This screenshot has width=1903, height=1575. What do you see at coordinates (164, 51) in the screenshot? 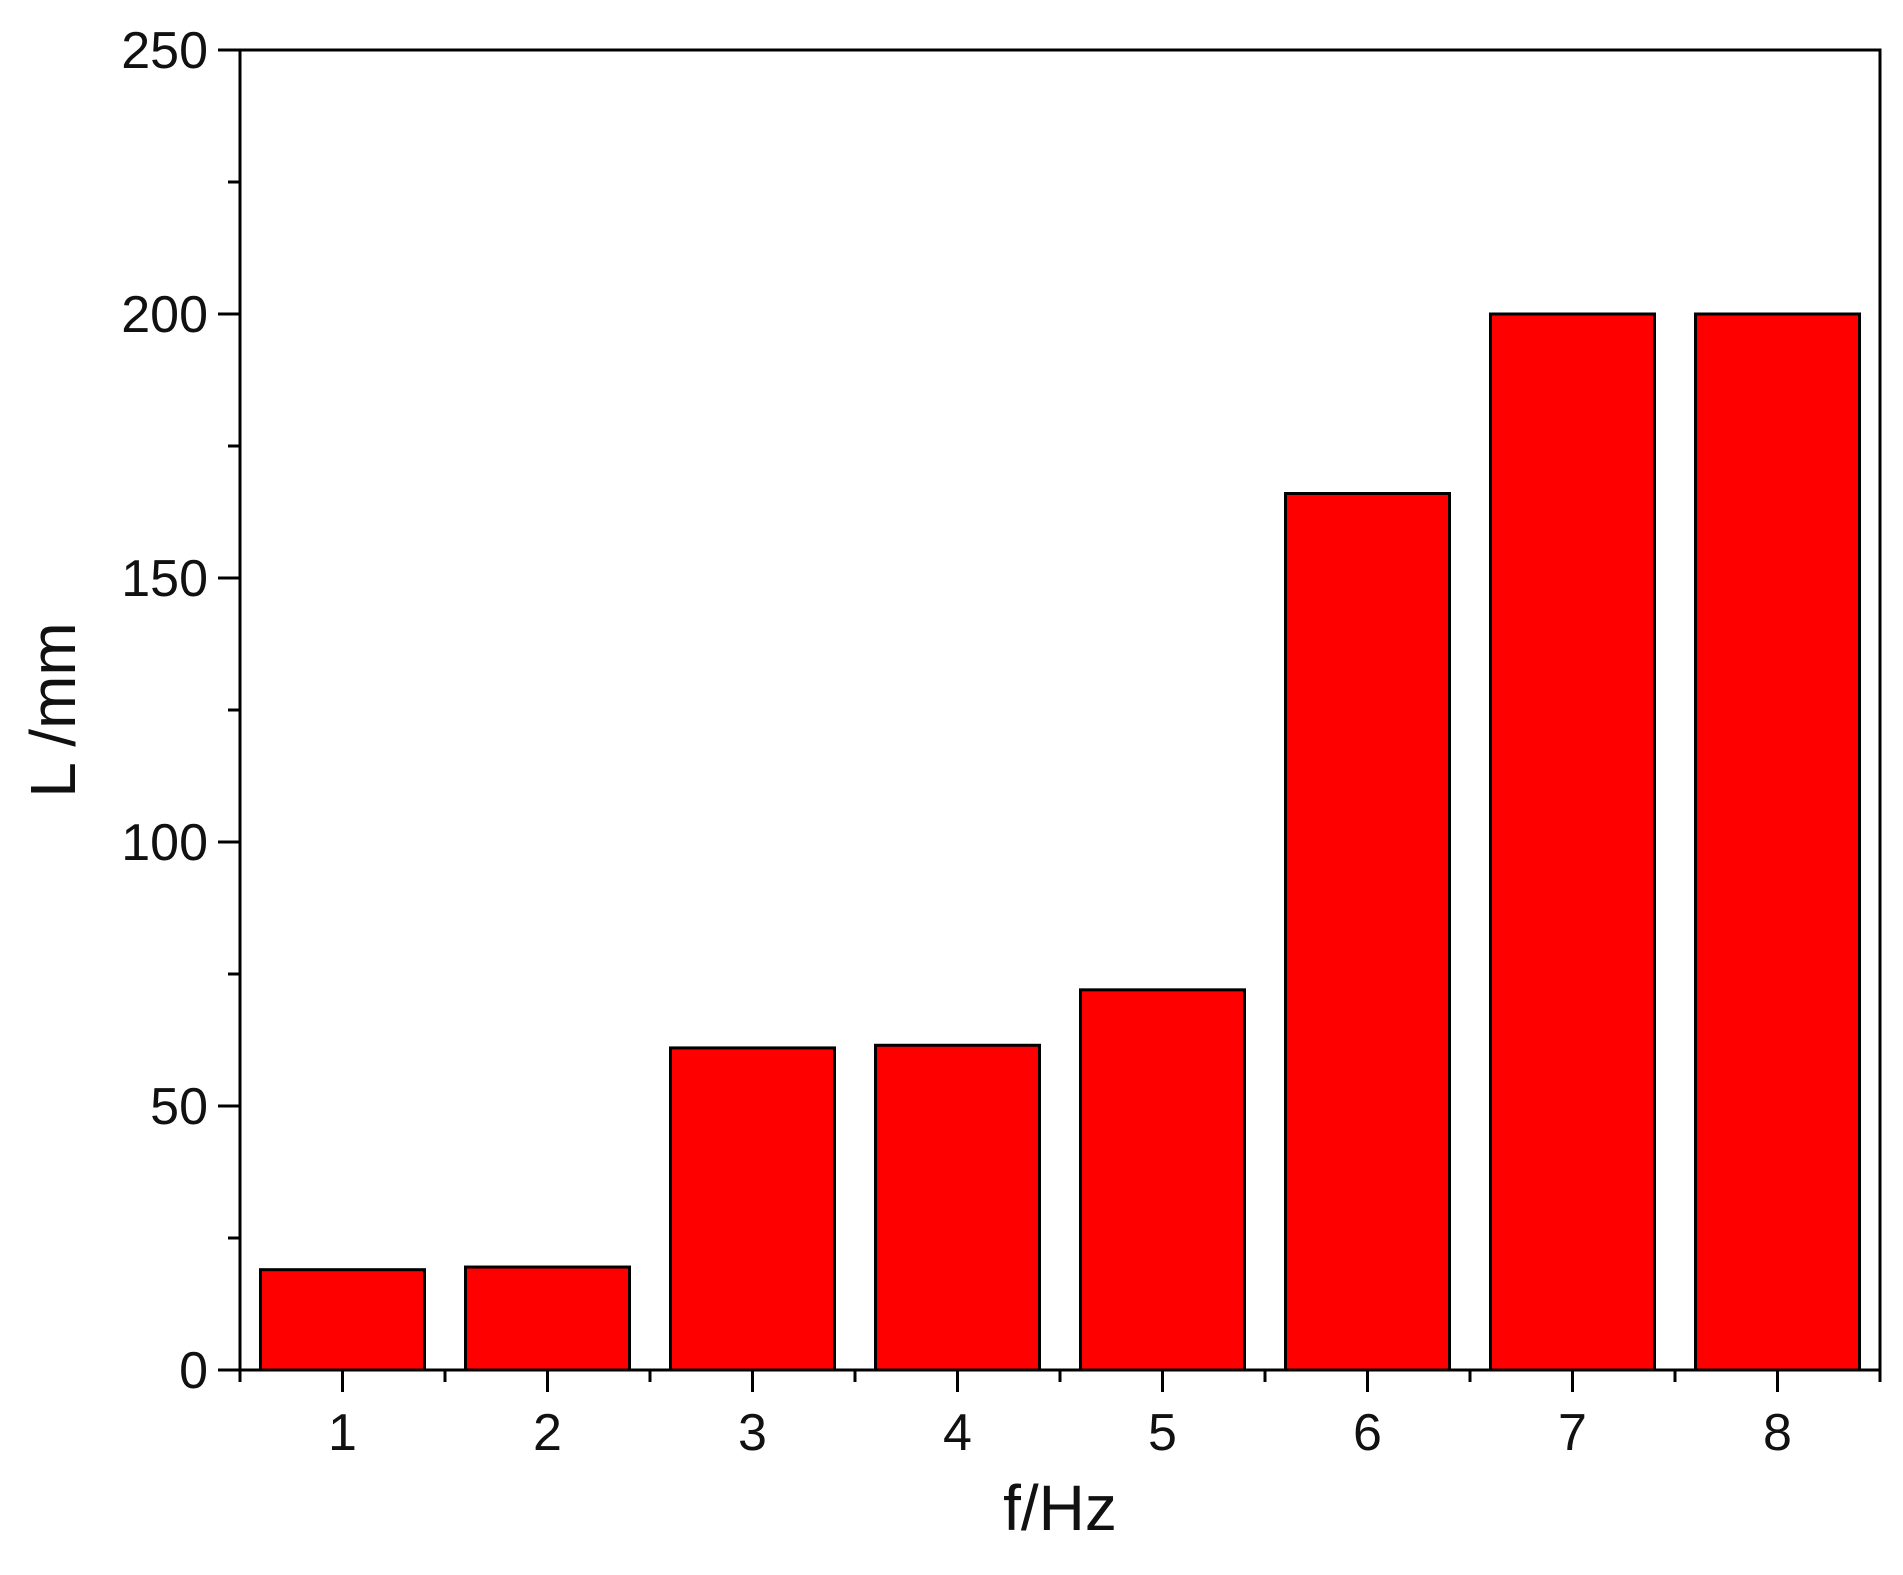
I see `y-tick-label: 250` at bounding box center [164, 51].